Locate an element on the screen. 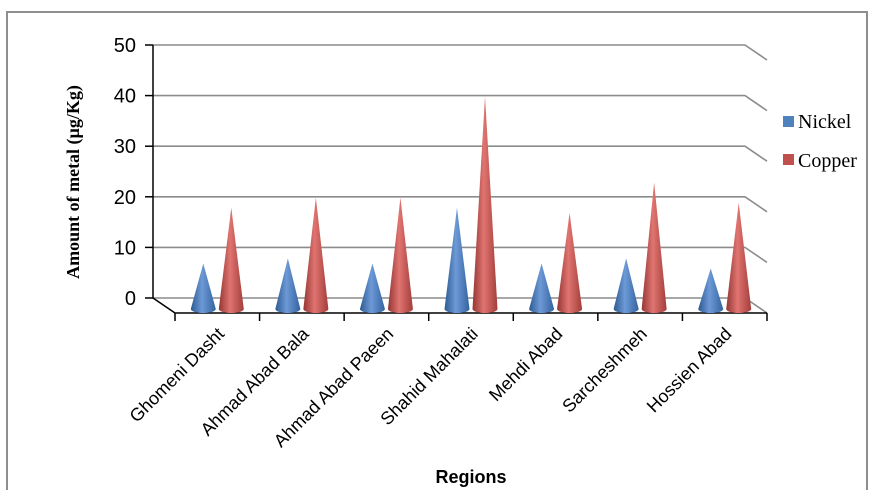 This screenshot has width=874, height=490. x-axis-title: Regions is located at coordinates (470, 477).